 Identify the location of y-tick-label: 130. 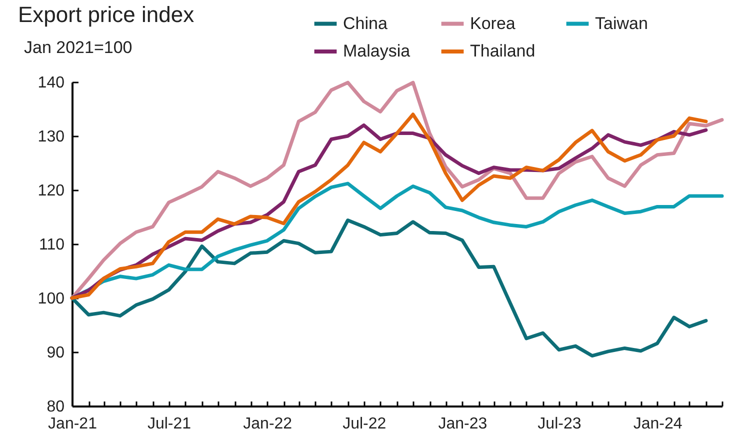
(51, 137).